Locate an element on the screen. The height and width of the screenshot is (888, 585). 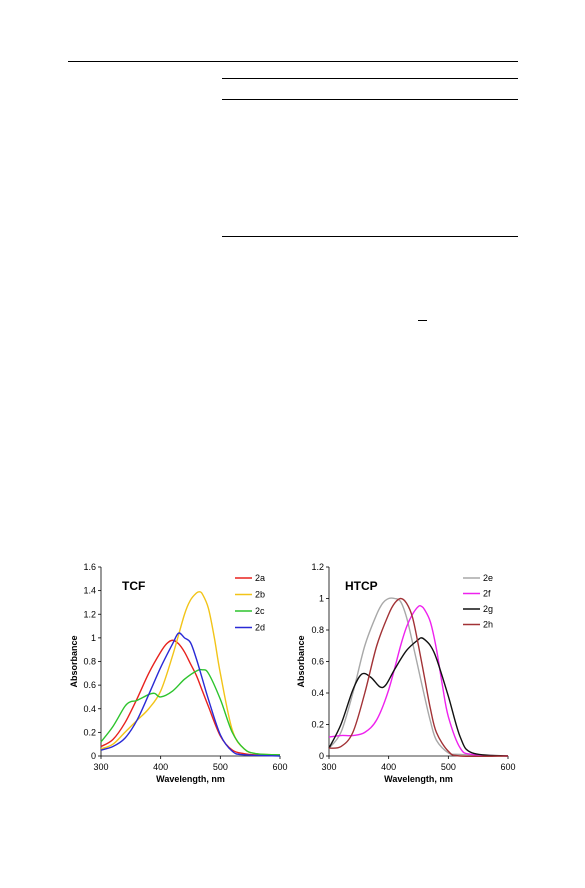
chart-title: TCF is located at coordinates (133, 586).